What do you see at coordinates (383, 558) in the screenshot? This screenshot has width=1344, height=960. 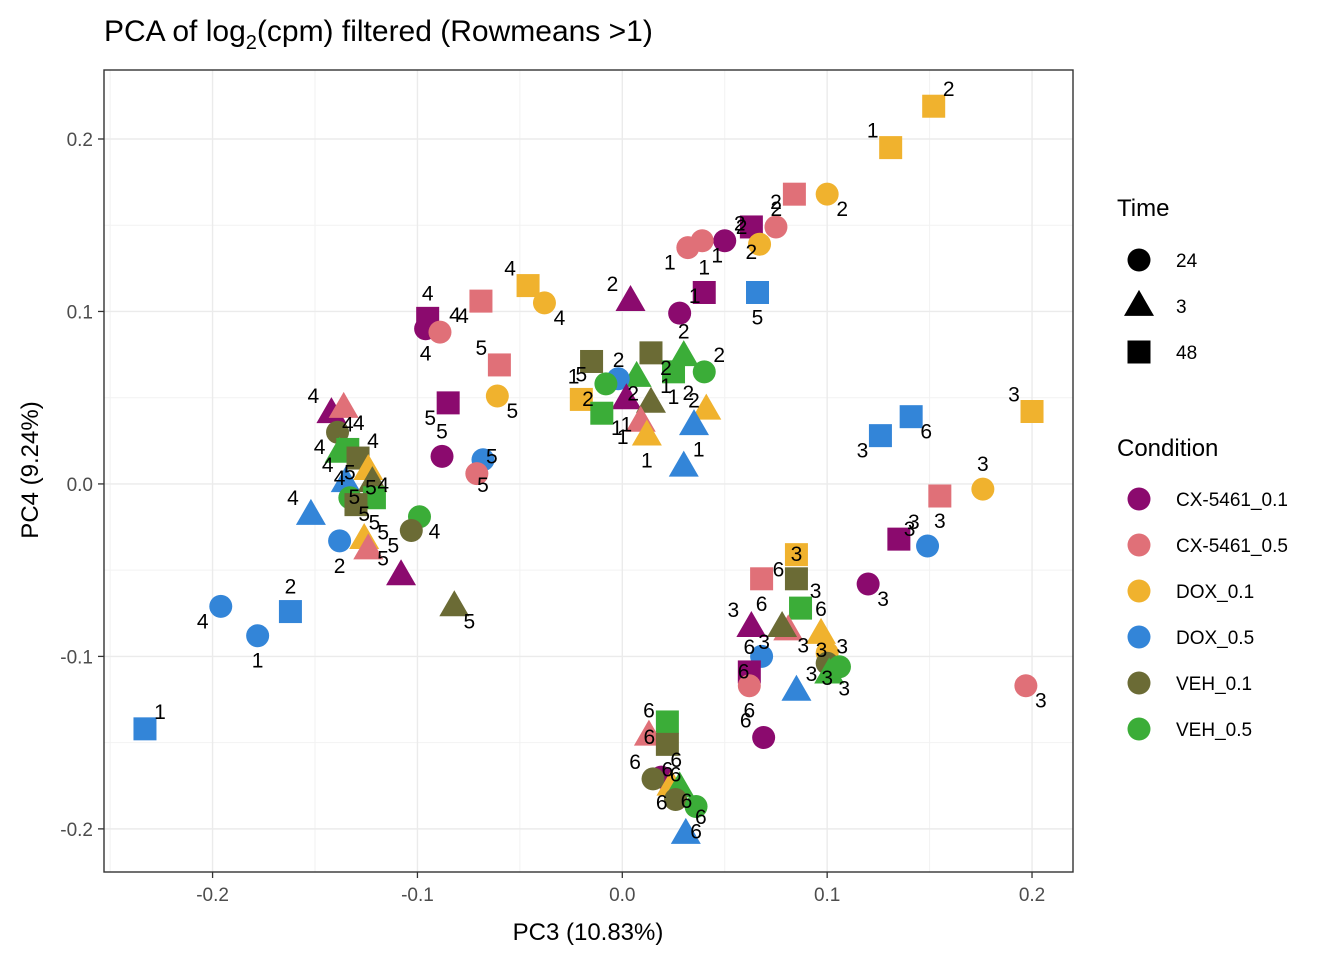 I see `point-label-61: 5` at bounding box center [383, 558].